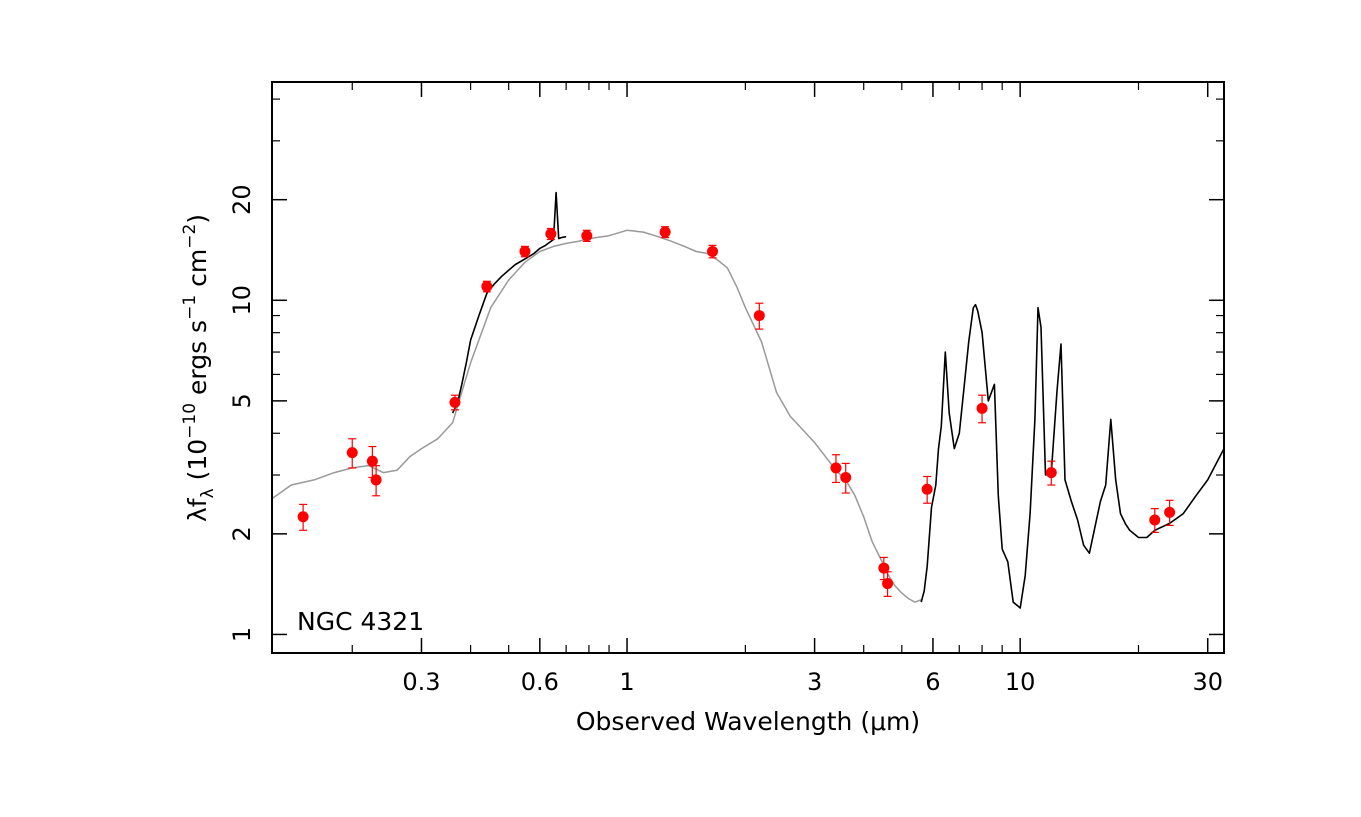 This screenshot has width=1361, height=817. Describe the element at coordinates (197, 464) in the screenshot. I see `y-label-units-prefix: (10` at that location.